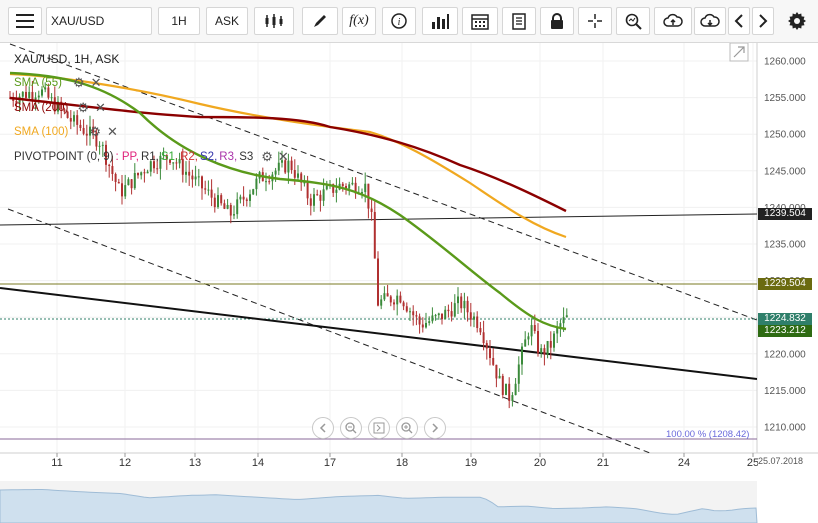  Describe the element at coordinates (763, 21) in the screenshot. I see `scroll-right-button` at that location.